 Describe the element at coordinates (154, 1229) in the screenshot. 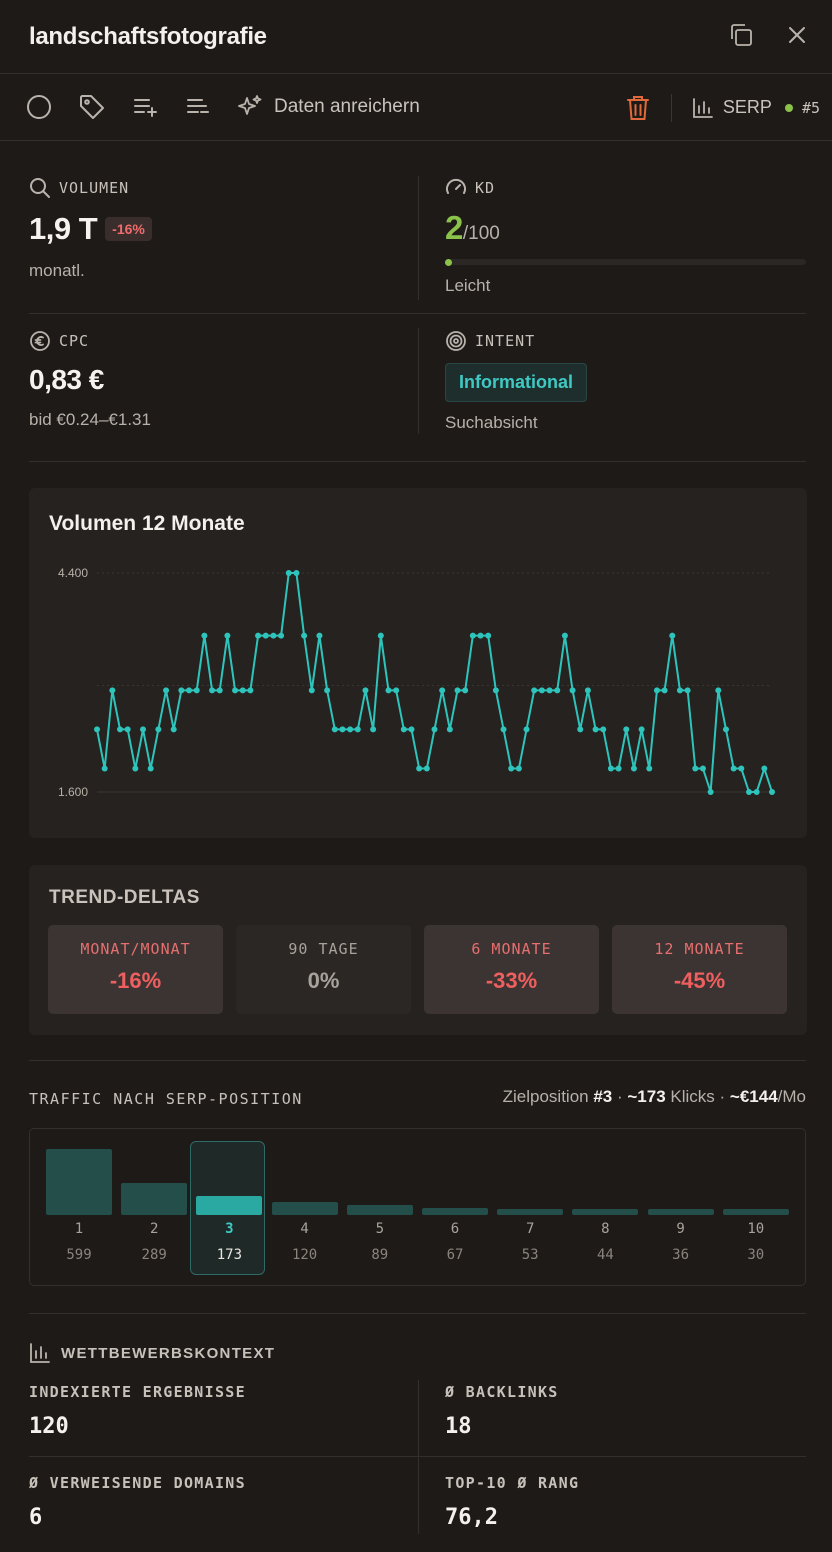

I see `position-label: 2` at that location.